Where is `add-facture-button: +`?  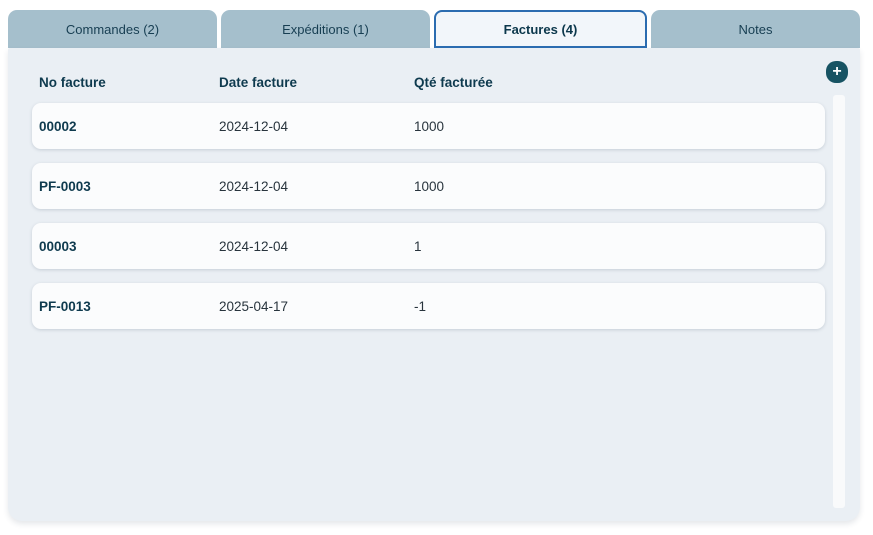 add-facture-button: + is located at coordinates (837, 72).